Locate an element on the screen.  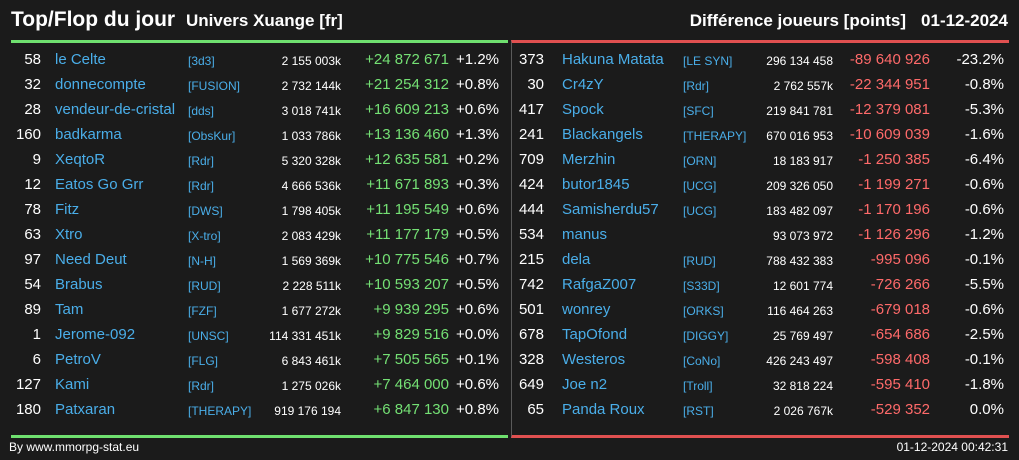
player-name-link: butor1845 is located at coordinates (596, 184).